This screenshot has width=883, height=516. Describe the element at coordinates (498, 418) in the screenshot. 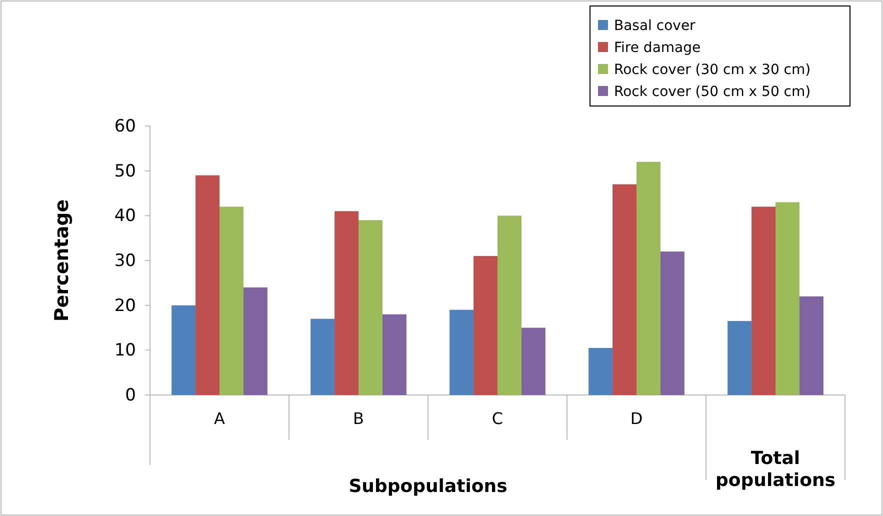

I see `x-tick-label: C` at that location.